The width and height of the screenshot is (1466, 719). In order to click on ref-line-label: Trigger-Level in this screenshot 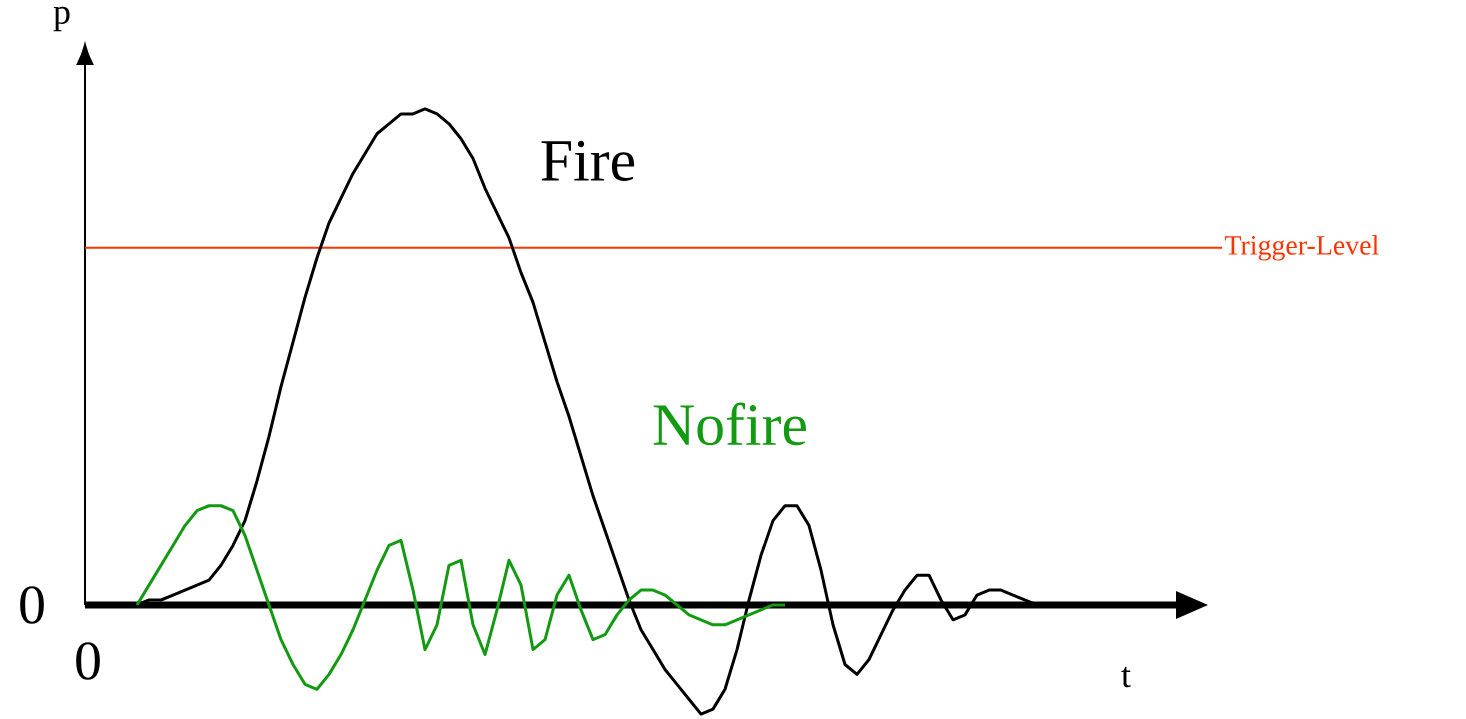, I will do `click(1301, 248)`.